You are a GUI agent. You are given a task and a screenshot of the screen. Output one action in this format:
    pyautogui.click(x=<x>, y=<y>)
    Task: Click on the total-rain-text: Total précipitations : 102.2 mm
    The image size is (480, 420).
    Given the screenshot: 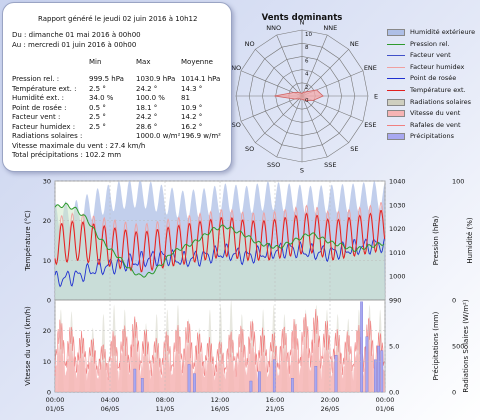 What is the action you would take?
    pyautogui.click(x=67, y=155)
    